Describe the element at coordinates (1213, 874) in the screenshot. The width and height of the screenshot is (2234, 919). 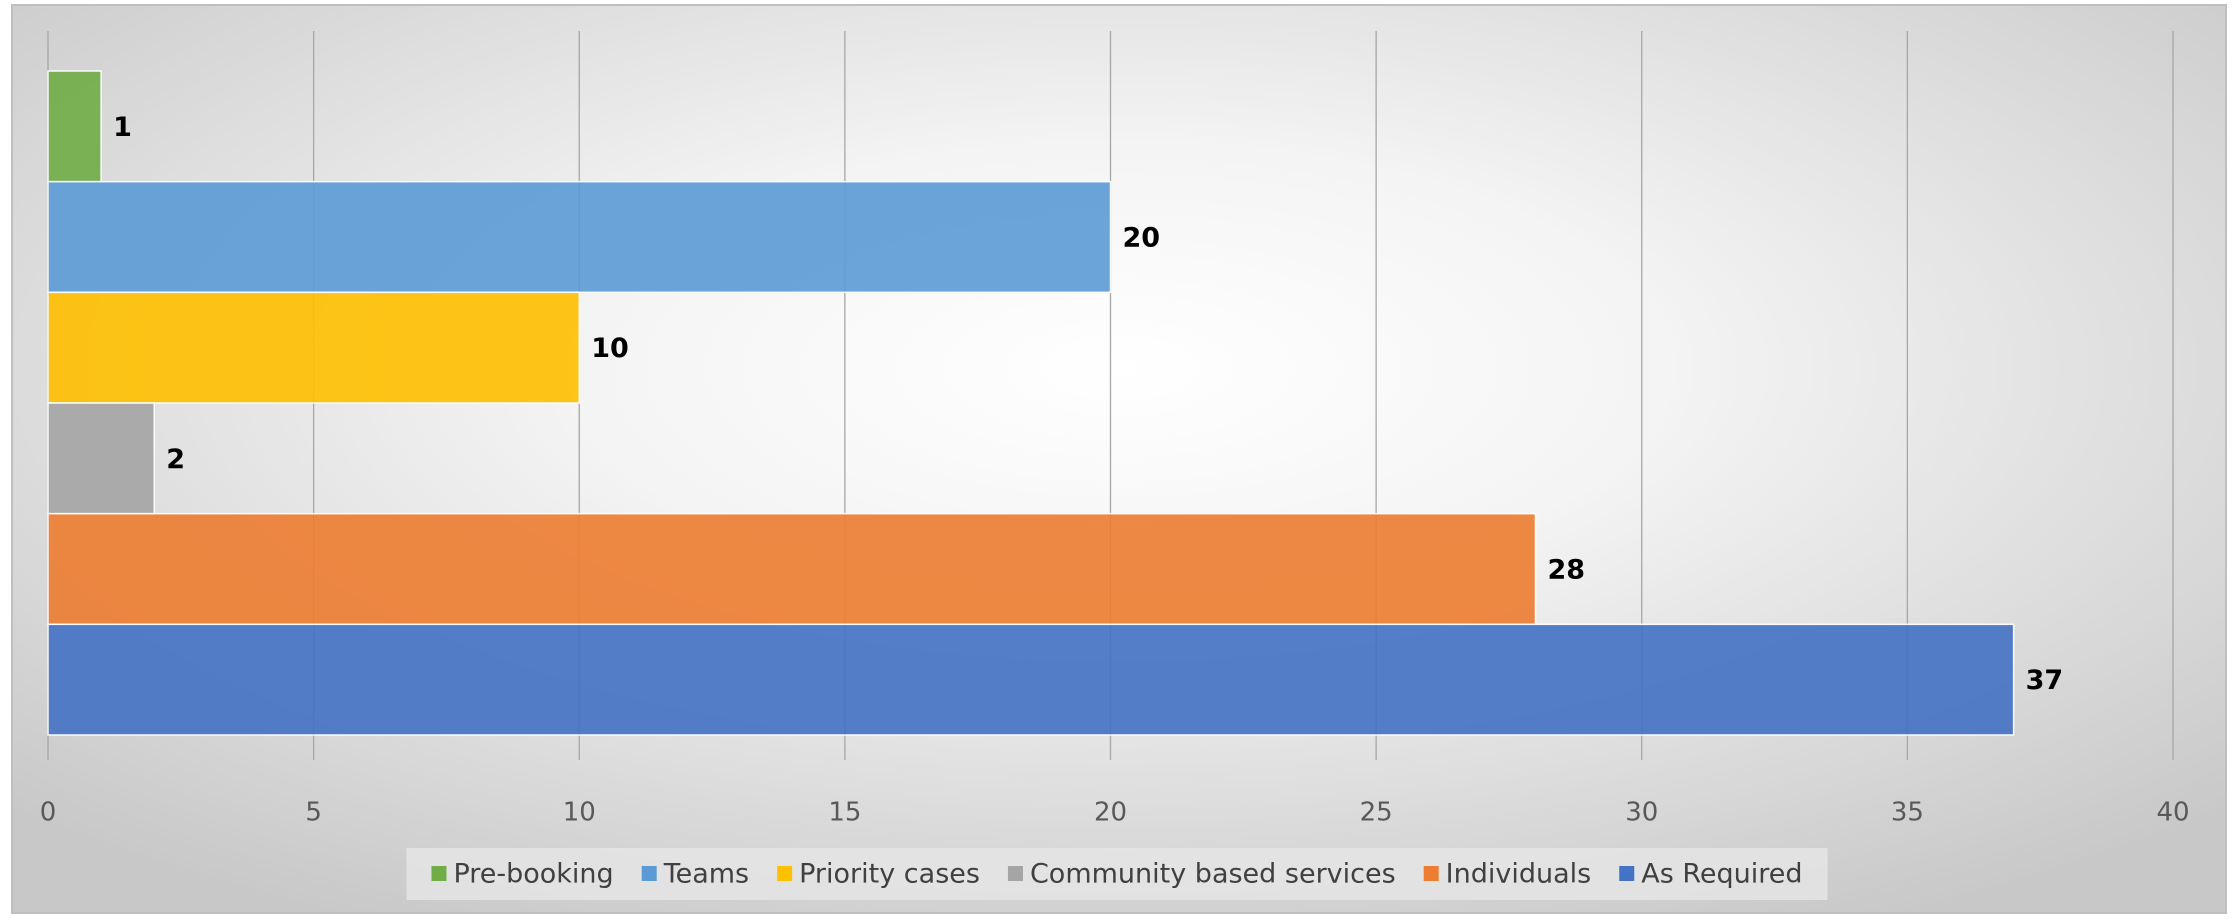
I see `legend-label: Community based services` at that location.